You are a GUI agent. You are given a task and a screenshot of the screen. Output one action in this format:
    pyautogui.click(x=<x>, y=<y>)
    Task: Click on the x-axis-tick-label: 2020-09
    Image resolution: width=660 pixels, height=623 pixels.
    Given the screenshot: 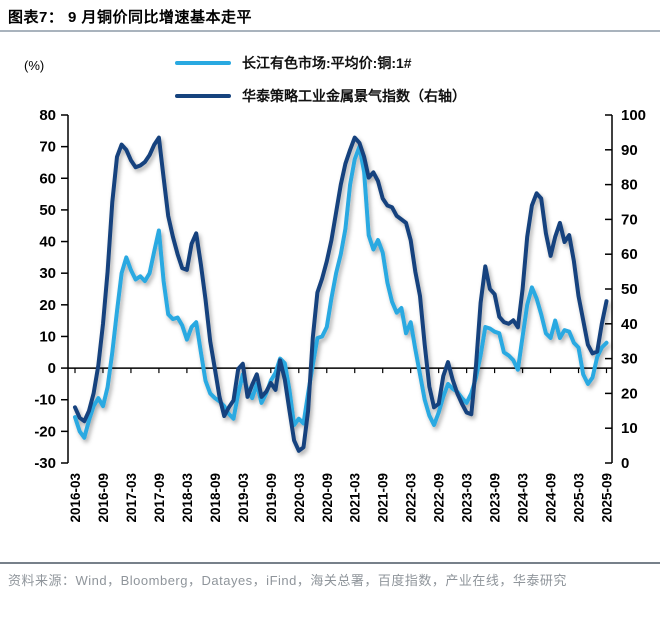 What is the action you would take?
    pyautogui.click(x=327, y=498)
    